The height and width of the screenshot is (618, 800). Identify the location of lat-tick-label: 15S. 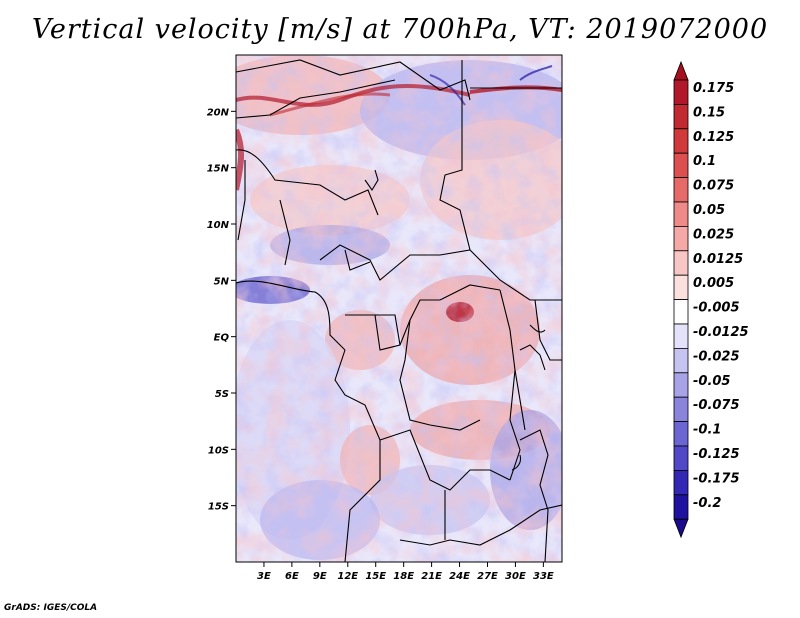
(218, 507).